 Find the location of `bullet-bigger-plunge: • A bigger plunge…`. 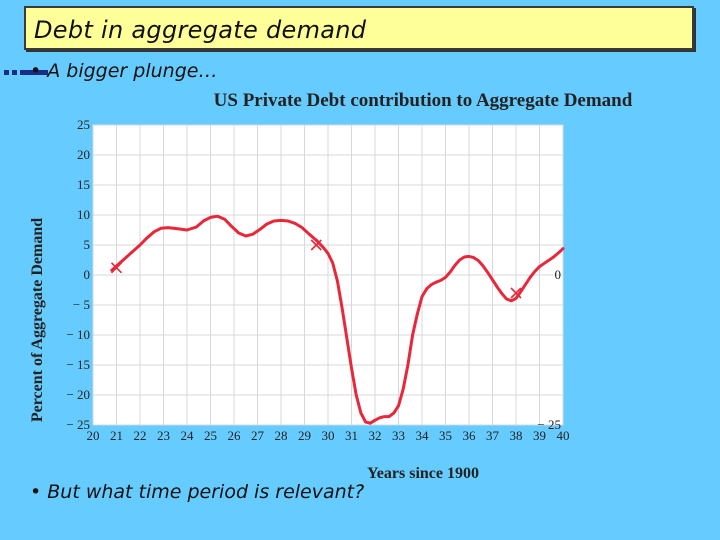

bullet-bigger-plunge: • A bigger plunge… is located at coordinates (124, 71).